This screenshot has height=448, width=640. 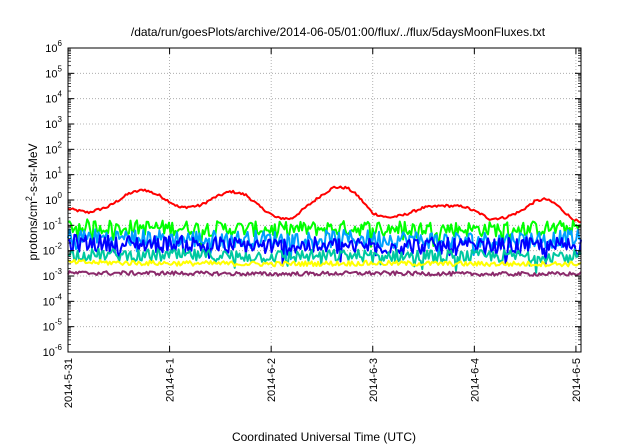 What do you see at coordinates (53, 148) in the screenshot?
I see `y-tick-label: 10²` at bounding box center [53, 148].